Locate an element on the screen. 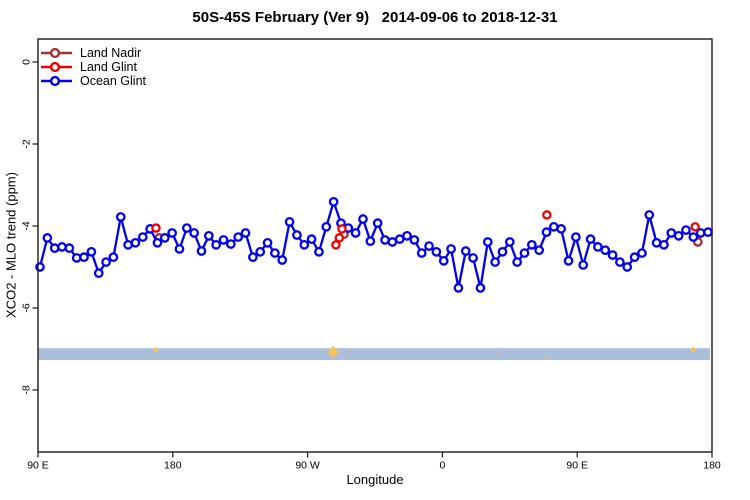 The height and width of the screenshot is (500, 750). land-nadir-marker-icon is located at coordinates (56, 53).